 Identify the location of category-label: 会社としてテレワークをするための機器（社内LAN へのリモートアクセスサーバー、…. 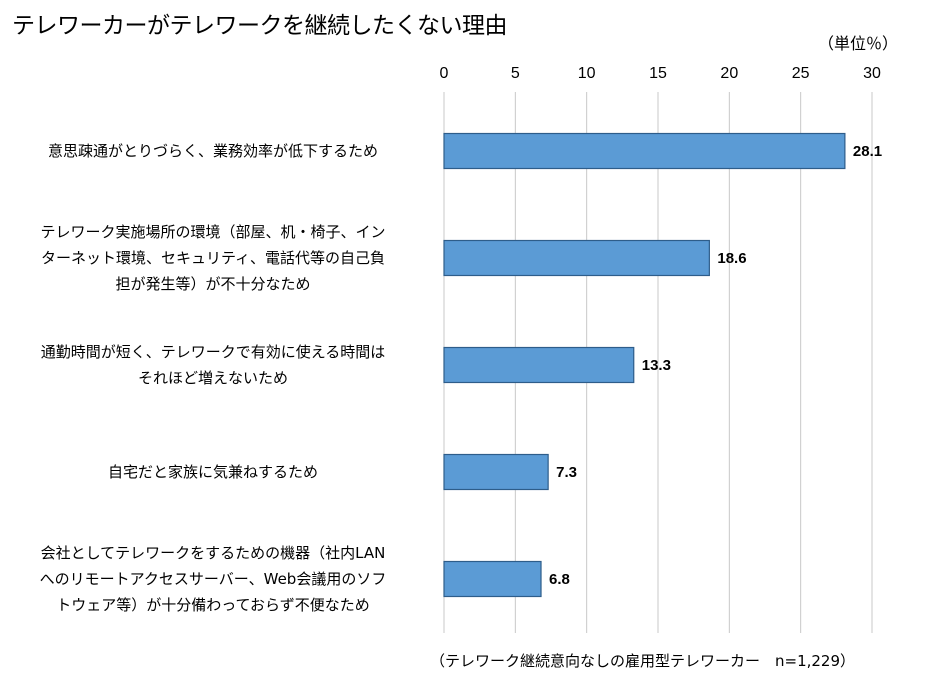
(213, 579).